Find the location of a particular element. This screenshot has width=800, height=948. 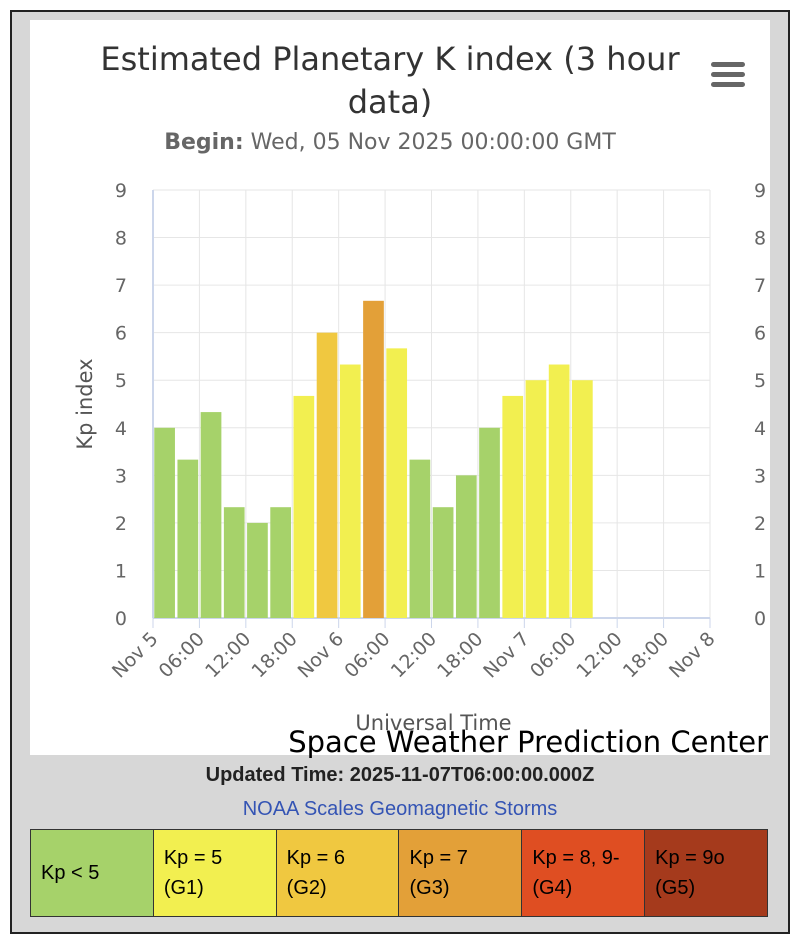

y-tick-label-left: 7 is located at coordinates (121, 286).